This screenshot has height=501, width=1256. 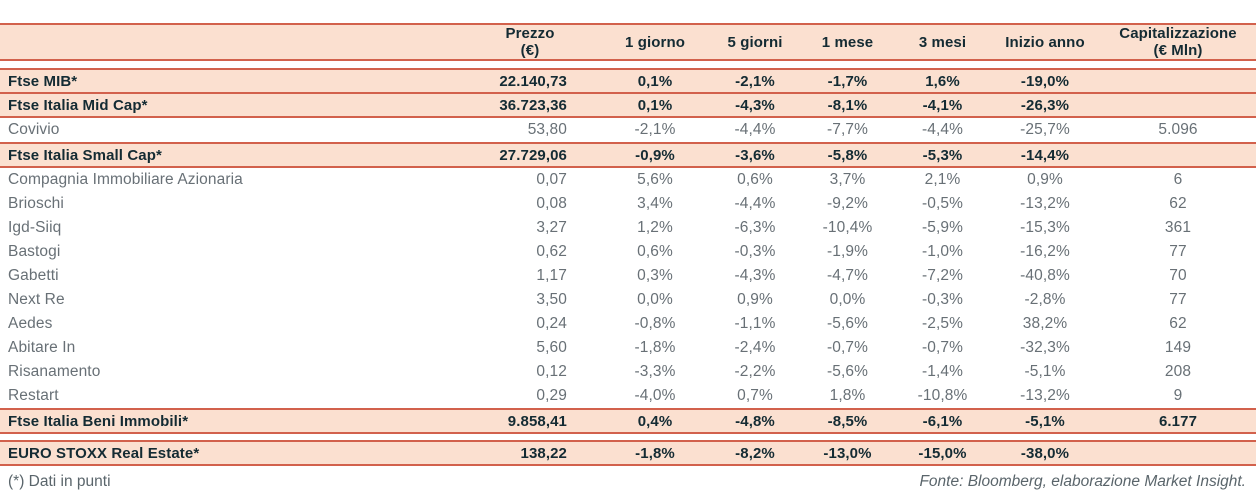 What do you see at coordinates (628, 437) in the screenshot?
I see `section-gap` at bounding box center [628, 437].